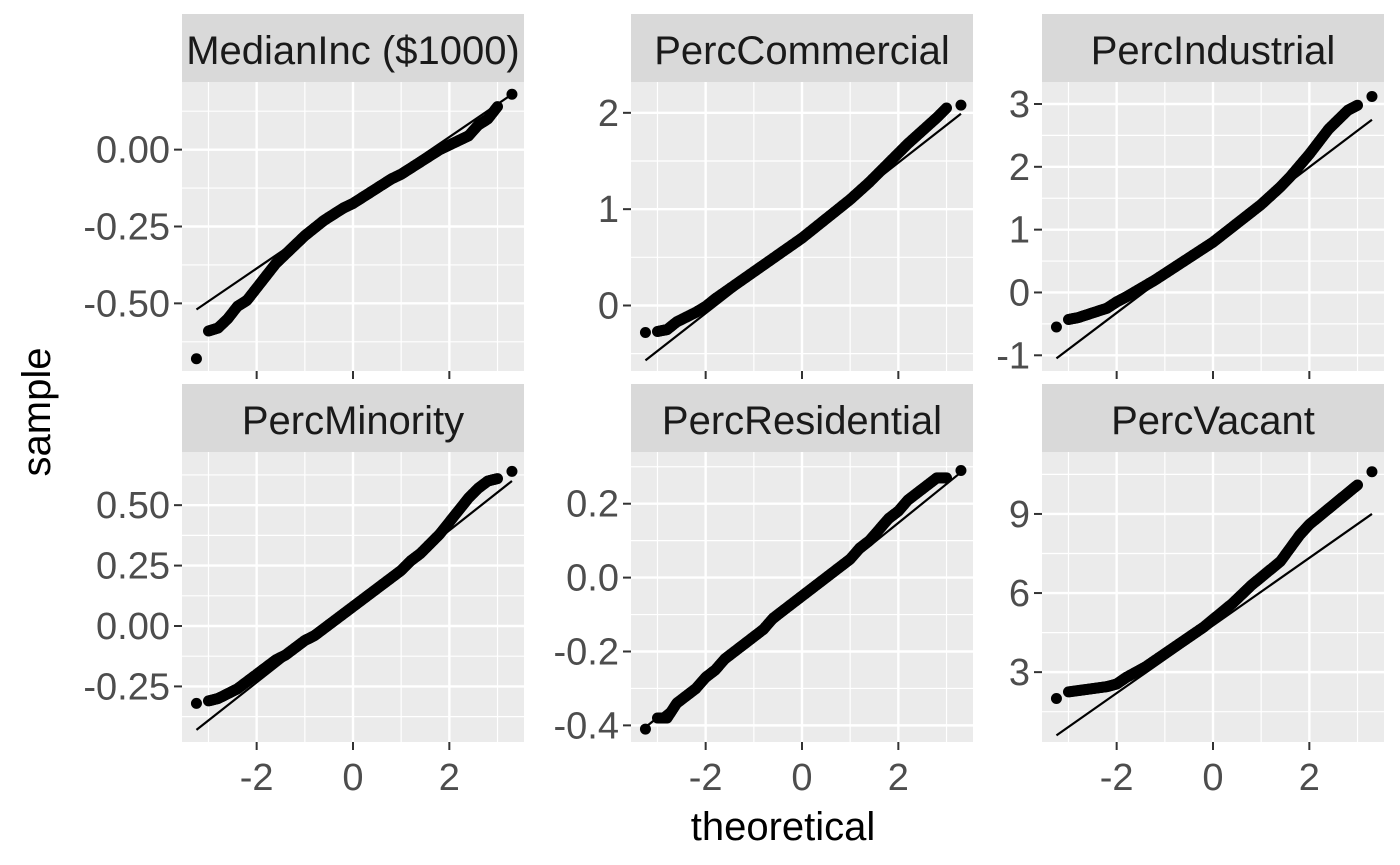  Describe the element at coordinates (133, 506) in the screenshot. I see `y-tick-label: 0.50` at that location.